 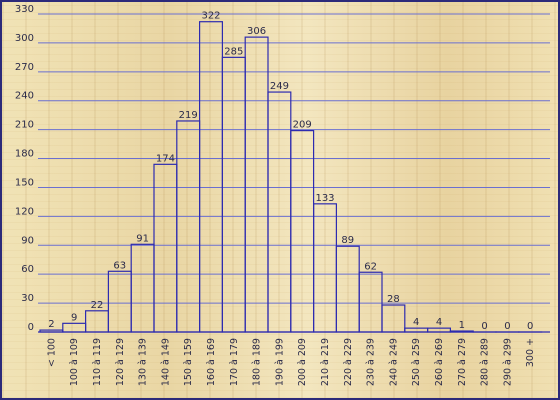 I want to click on value-label: 1, so click(x=462, y=325).